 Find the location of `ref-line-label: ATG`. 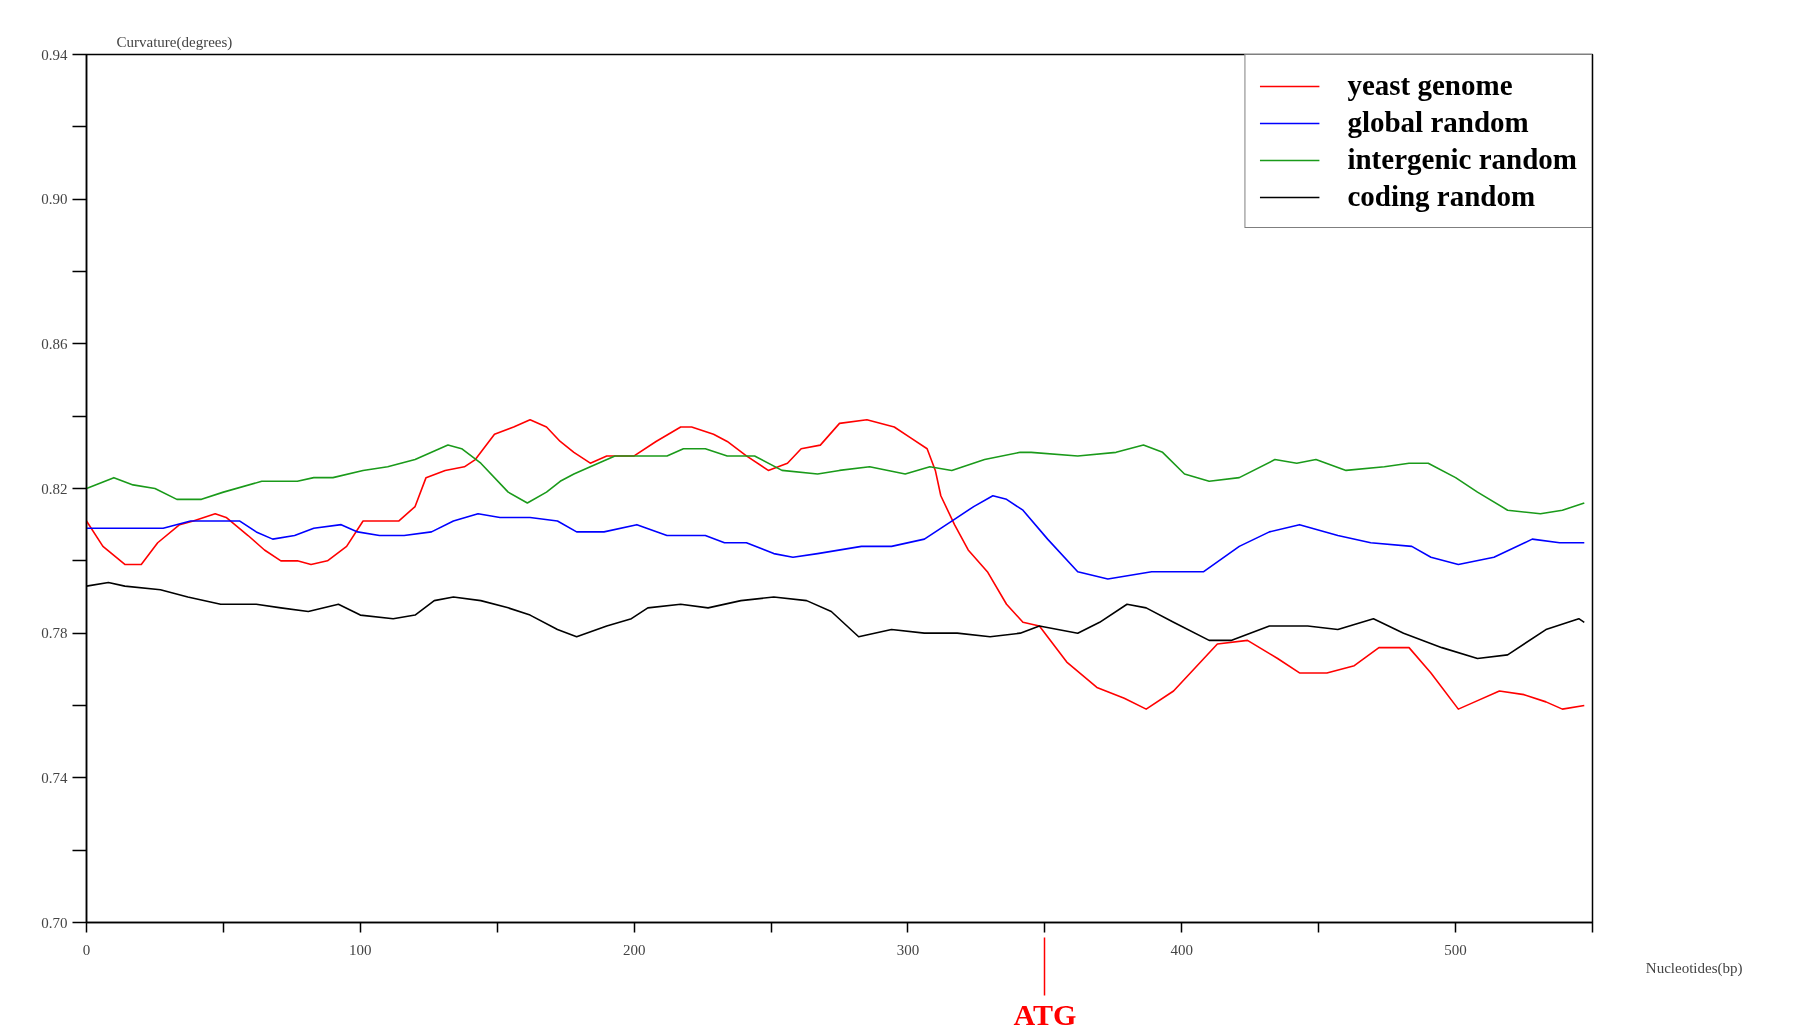

ref-line-label: ATG is located at coordinates (1045, 1013).